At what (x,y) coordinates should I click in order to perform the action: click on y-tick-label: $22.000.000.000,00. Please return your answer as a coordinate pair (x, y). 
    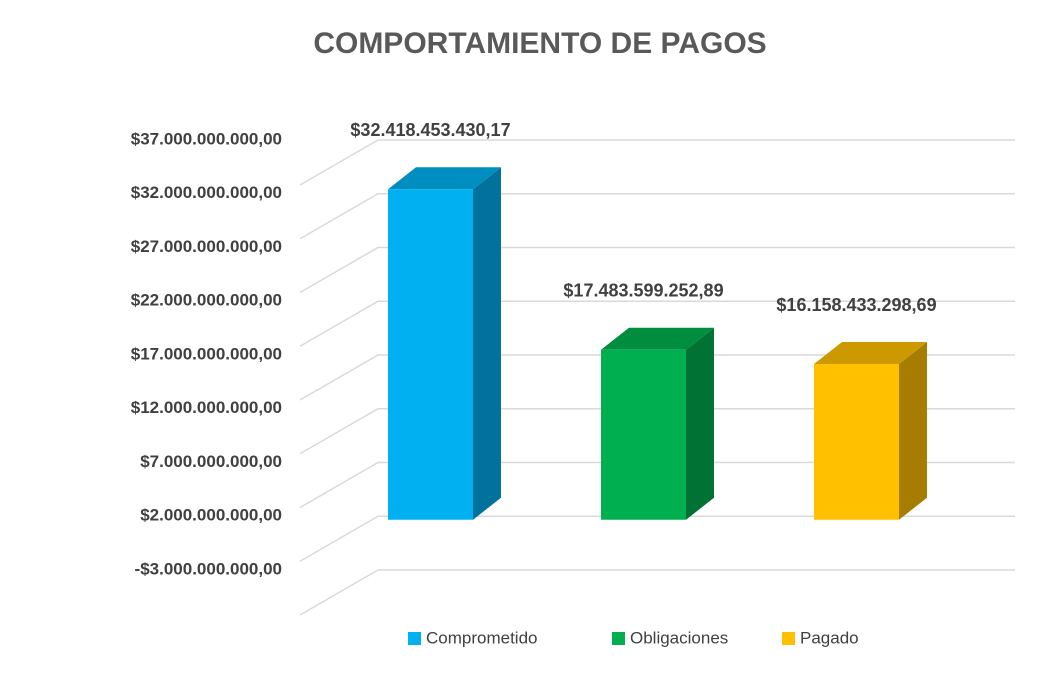
    Looking at the image, I should click on (206, 300).